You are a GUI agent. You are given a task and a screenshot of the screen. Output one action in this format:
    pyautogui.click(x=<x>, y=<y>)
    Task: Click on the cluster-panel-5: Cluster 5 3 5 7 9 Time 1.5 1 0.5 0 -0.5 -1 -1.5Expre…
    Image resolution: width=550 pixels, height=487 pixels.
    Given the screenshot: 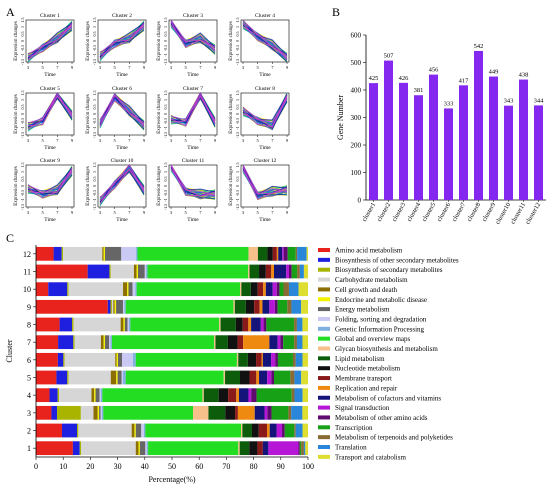 What is the action you would take?
    pyautogui.click(x=44, y=118)
    